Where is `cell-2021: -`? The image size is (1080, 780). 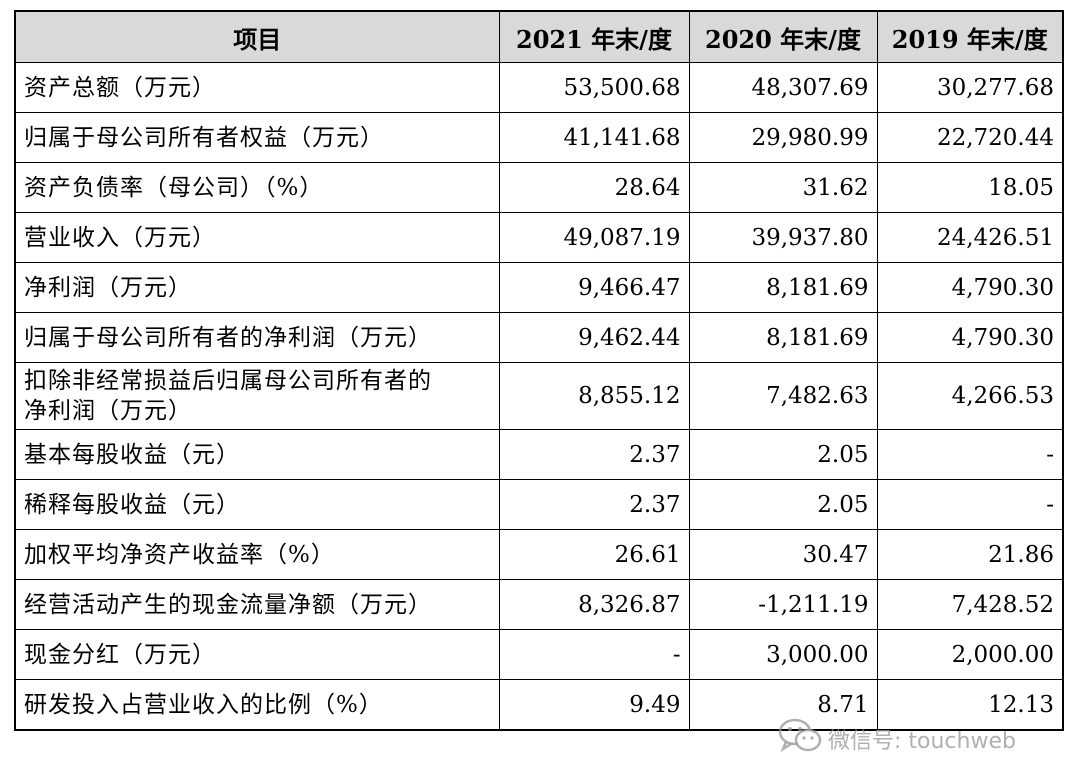
cell-2021: - is located at coordinates (594, 654).